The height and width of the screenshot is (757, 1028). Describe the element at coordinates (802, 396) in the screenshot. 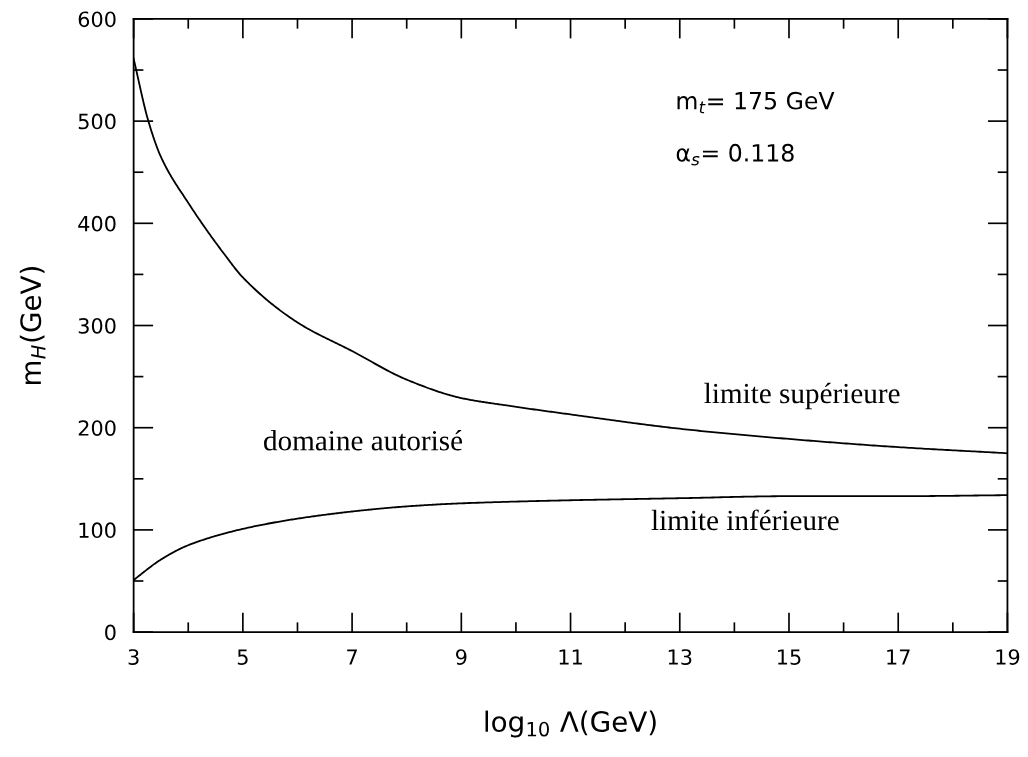

I see `annotation: limite supérieure` at that location.